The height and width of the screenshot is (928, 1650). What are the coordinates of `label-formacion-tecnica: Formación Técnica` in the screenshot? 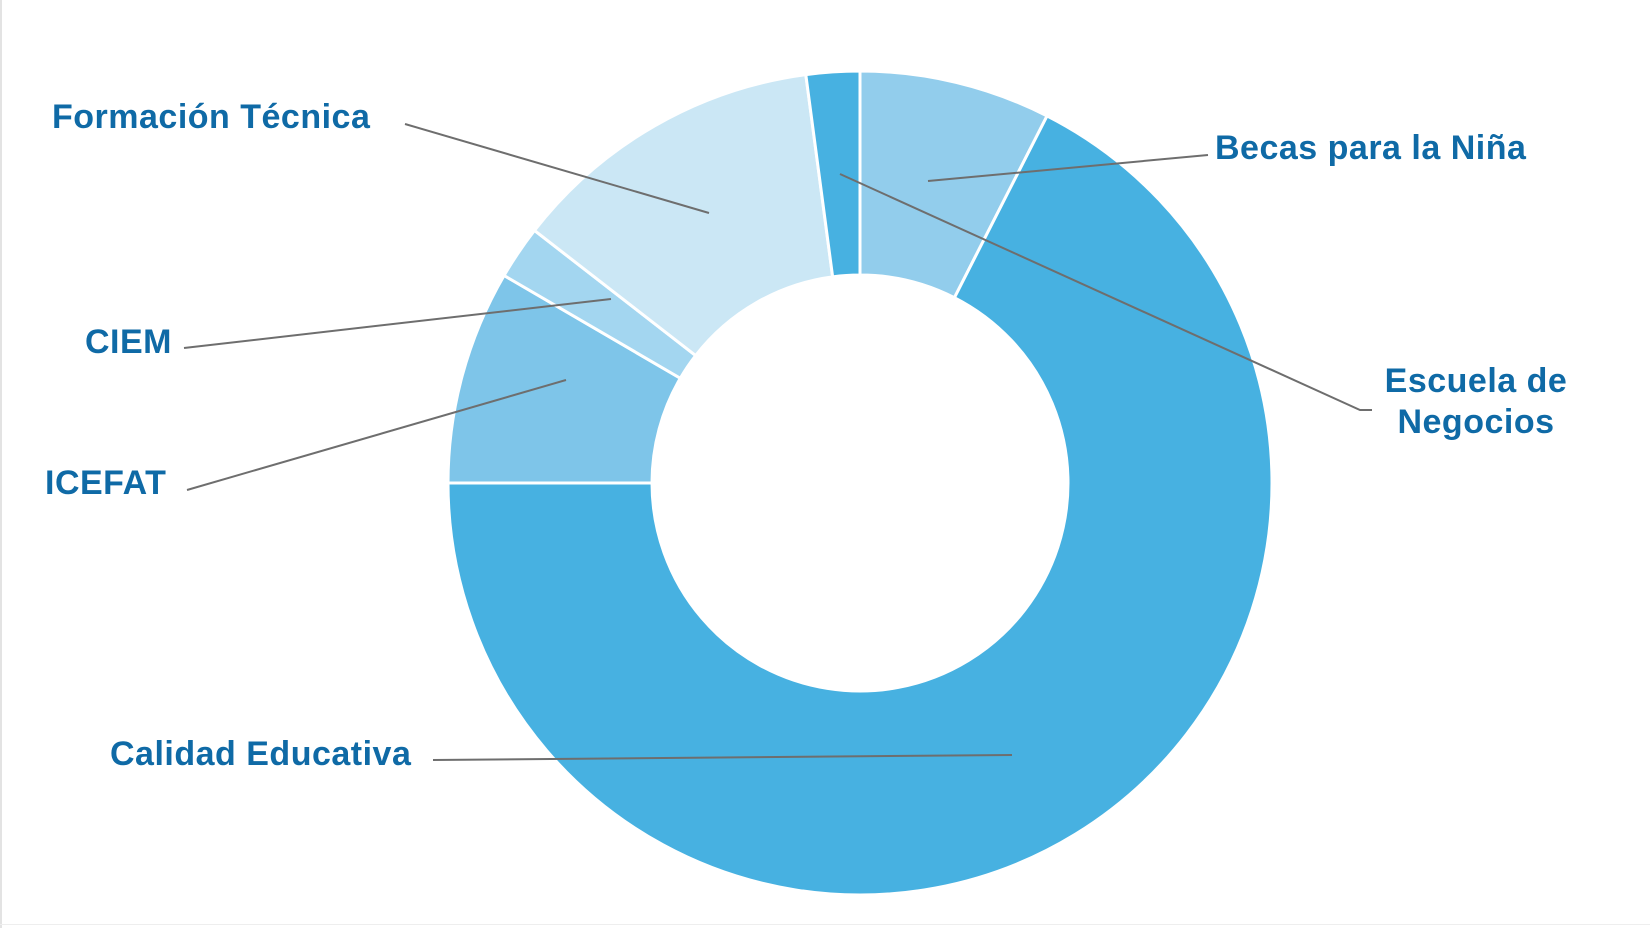 It's located at (211, 117).